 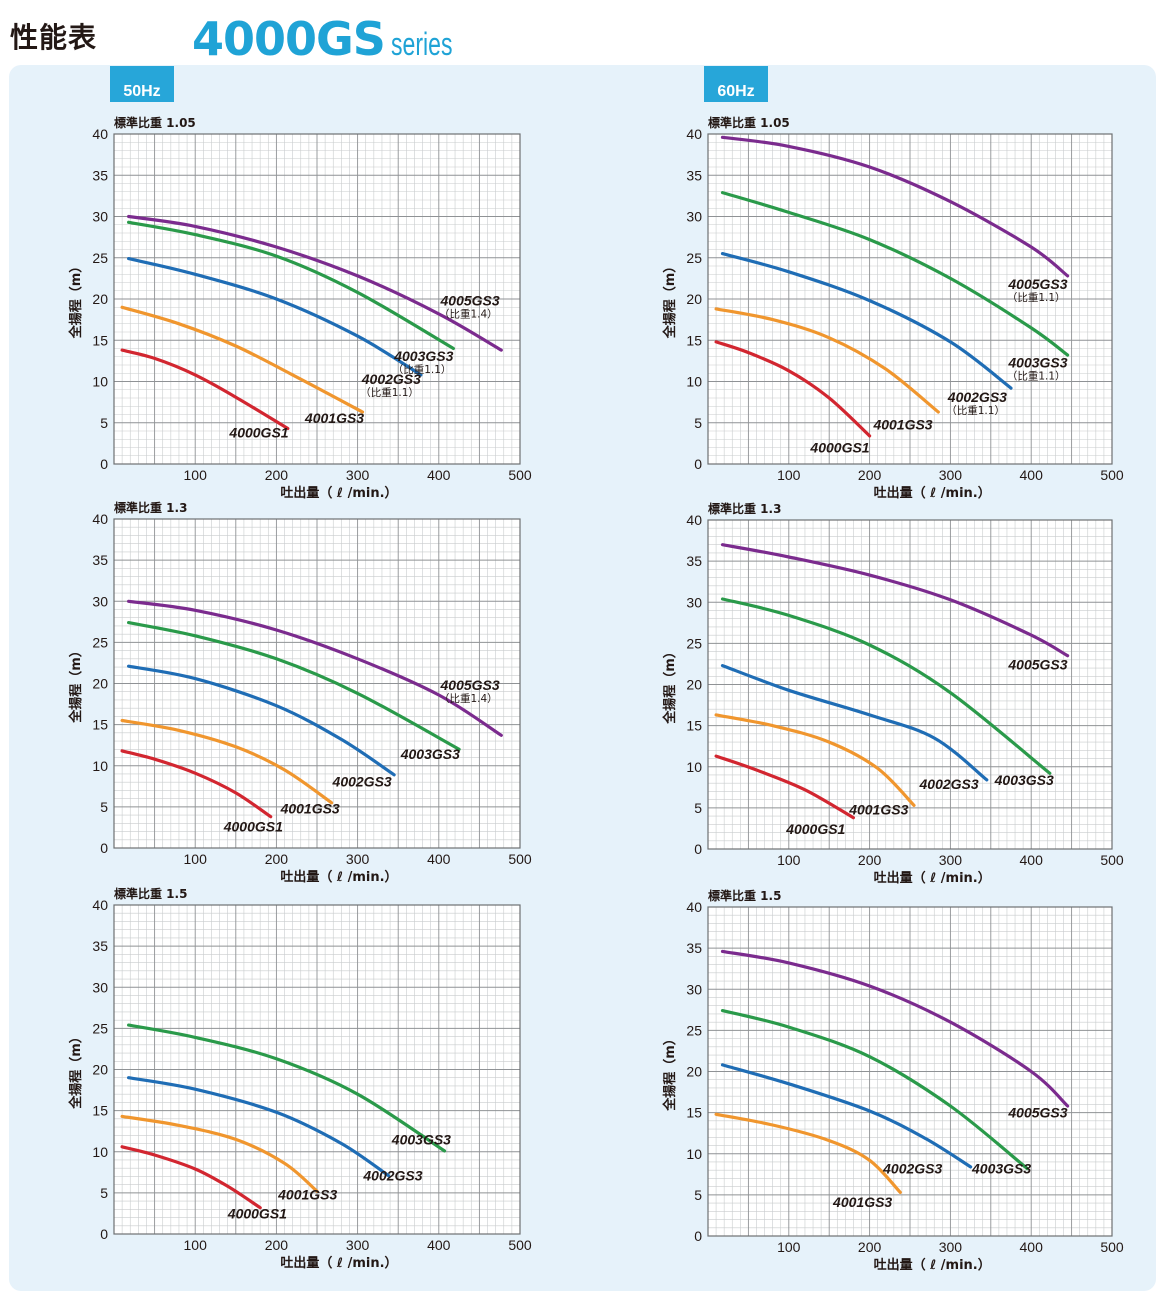 What do you see at coordinates (205, 389) in the screenshot?
I see `series-line-4000GS1` at bounding box center [205, 389].